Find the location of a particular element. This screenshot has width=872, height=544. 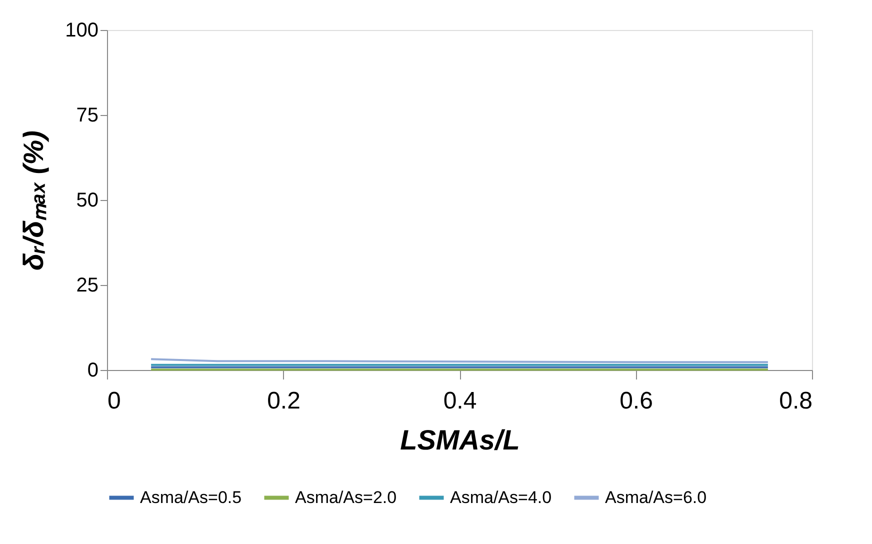

y-tick-label: 75 is located at coordinates (87, 115).